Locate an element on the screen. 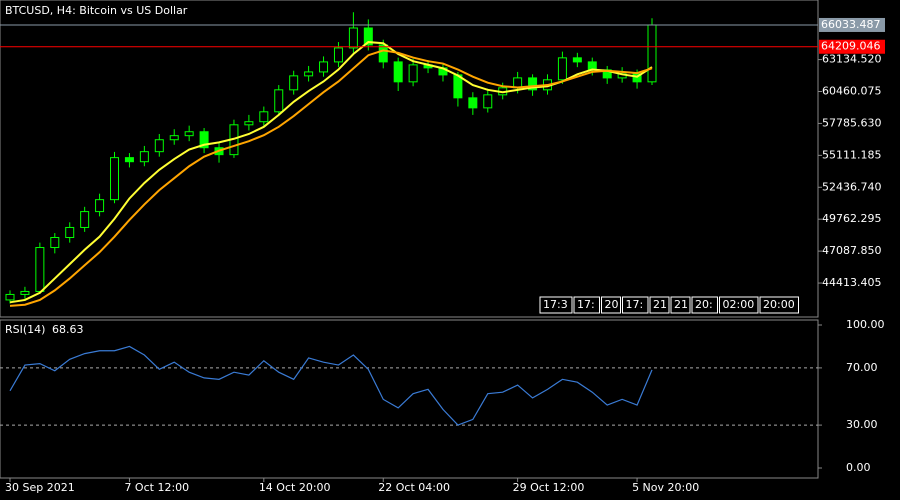  y-tick-label: 57785.630 is located at coordinates (852, 122).